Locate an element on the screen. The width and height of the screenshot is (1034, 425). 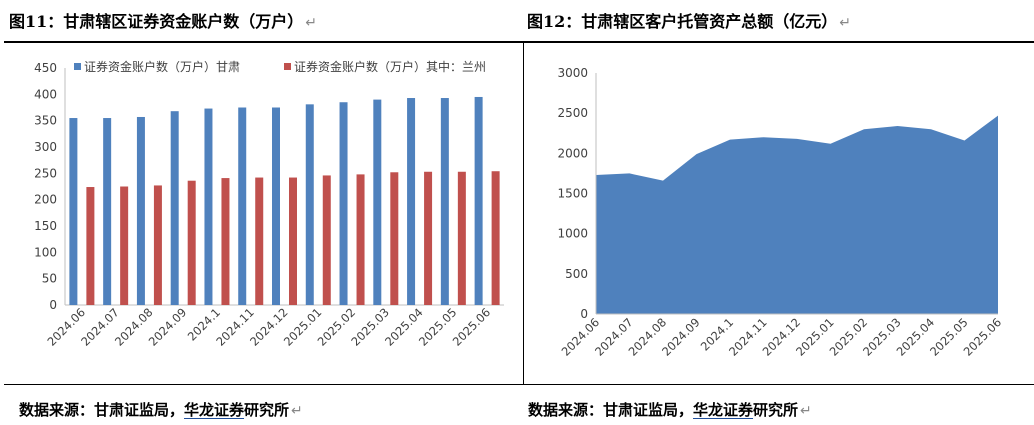
right-figure-title: 图12：甘肃辖区客户托管资产总额（亿元） ↵ is located at coordinates (689, 20).